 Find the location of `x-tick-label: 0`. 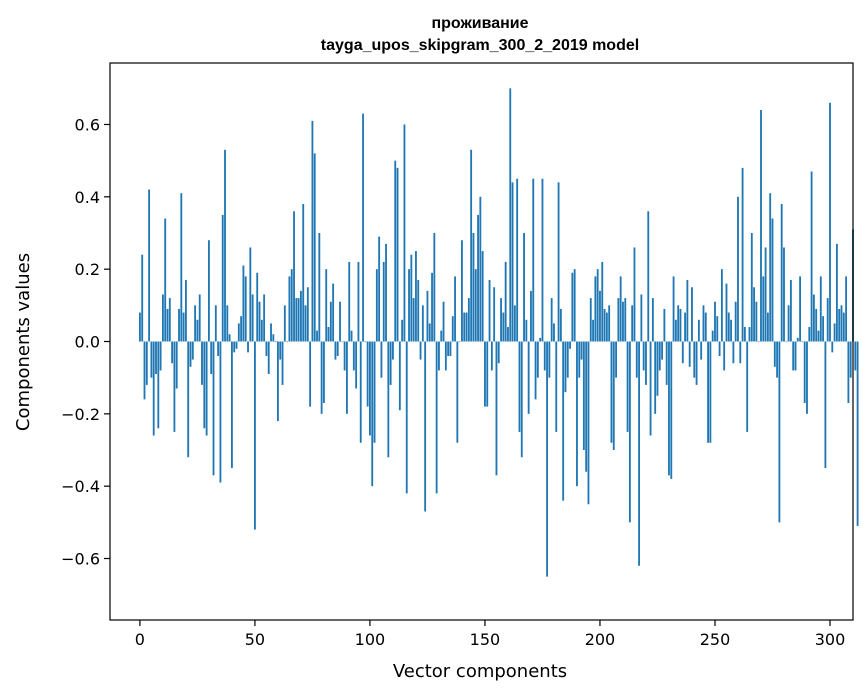

x-tick-label: 0 is located at coordinates (140, 639).